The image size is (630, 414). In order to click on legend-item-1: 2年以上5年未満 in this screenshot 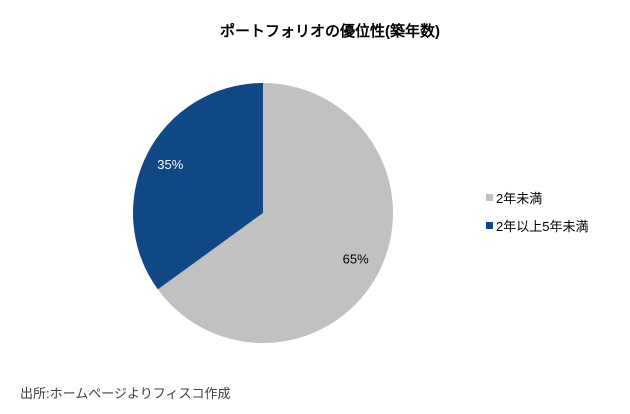, I will do `click(537, 225)`.